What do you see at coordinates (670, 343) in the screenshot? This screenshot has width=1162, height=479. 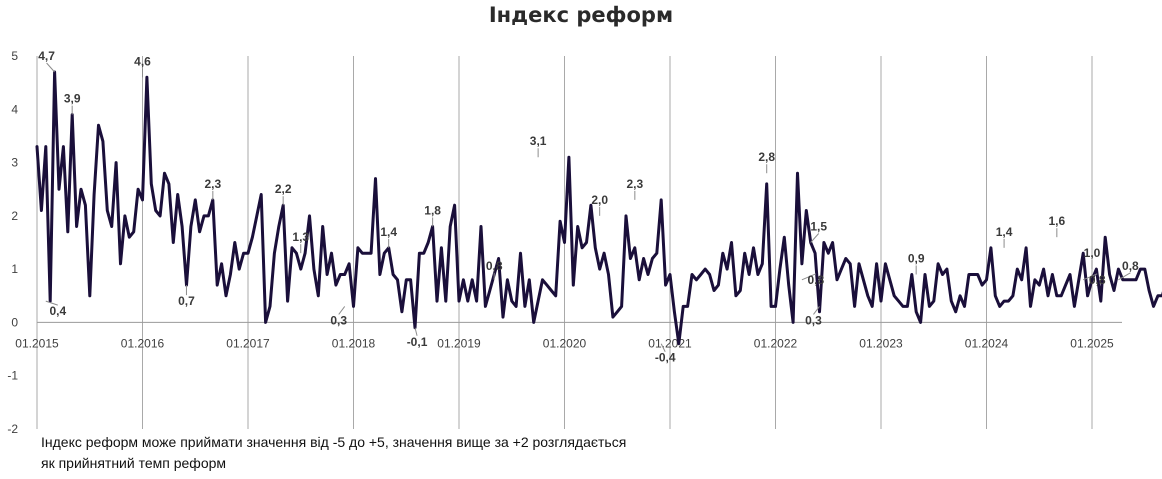 I see `x-tick-label: 01.2021` at bounding box center [670, 343].